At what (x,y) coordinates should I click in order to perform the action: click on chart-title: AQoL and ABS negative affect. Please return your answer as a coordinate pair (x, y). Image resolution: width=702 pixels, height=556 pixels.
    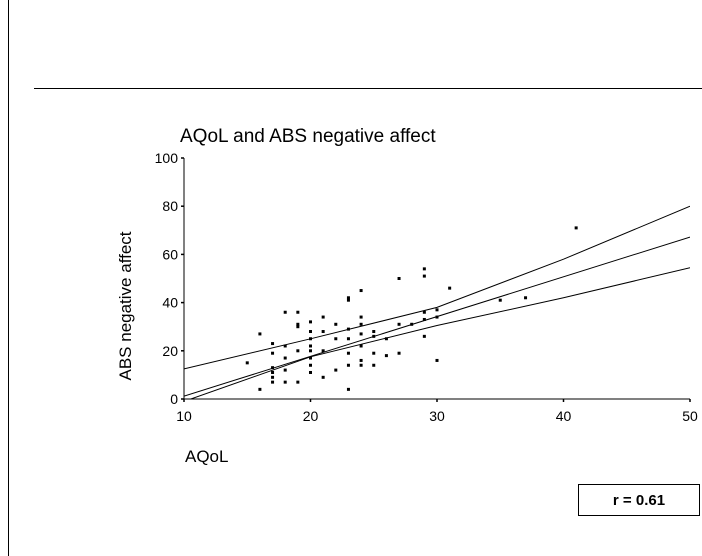
    Looking at the image, I should click on (308, 136).